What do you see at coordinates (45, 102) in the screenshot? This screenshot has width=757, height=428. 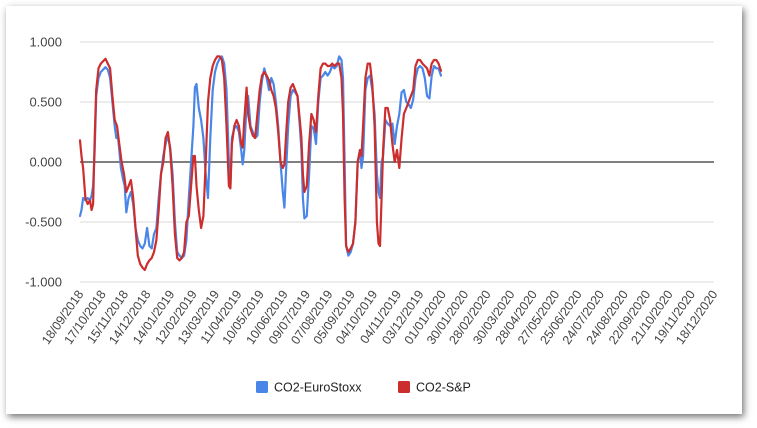 I see `y-tick-label: 0.500` at bounding box center [45, 102].